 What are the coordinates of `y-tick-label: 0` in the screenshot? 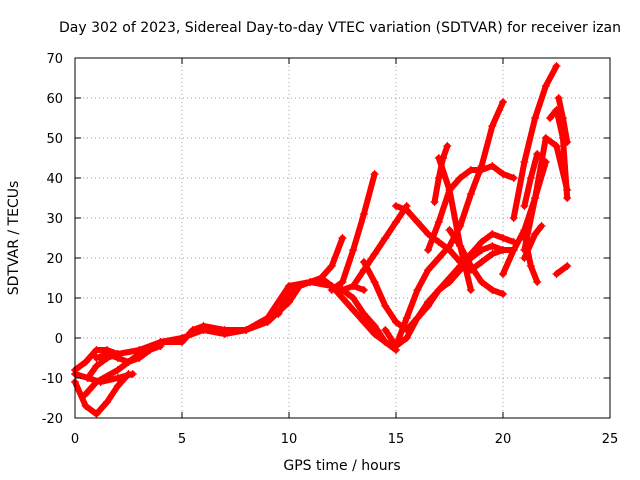 It's located at (59, 339).